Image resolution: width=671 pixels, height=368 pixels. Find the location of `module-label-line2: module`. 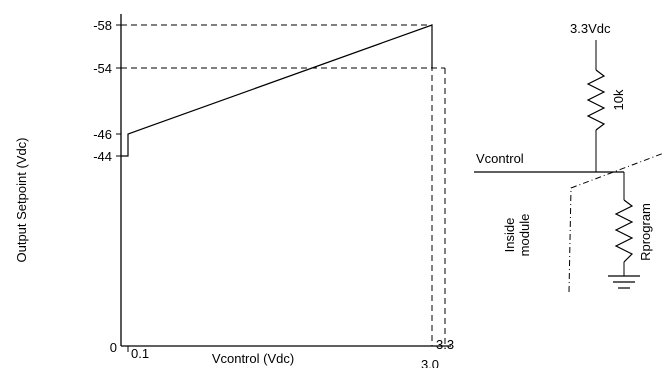

module-label-line2: module is located at coordinates (524, 235).